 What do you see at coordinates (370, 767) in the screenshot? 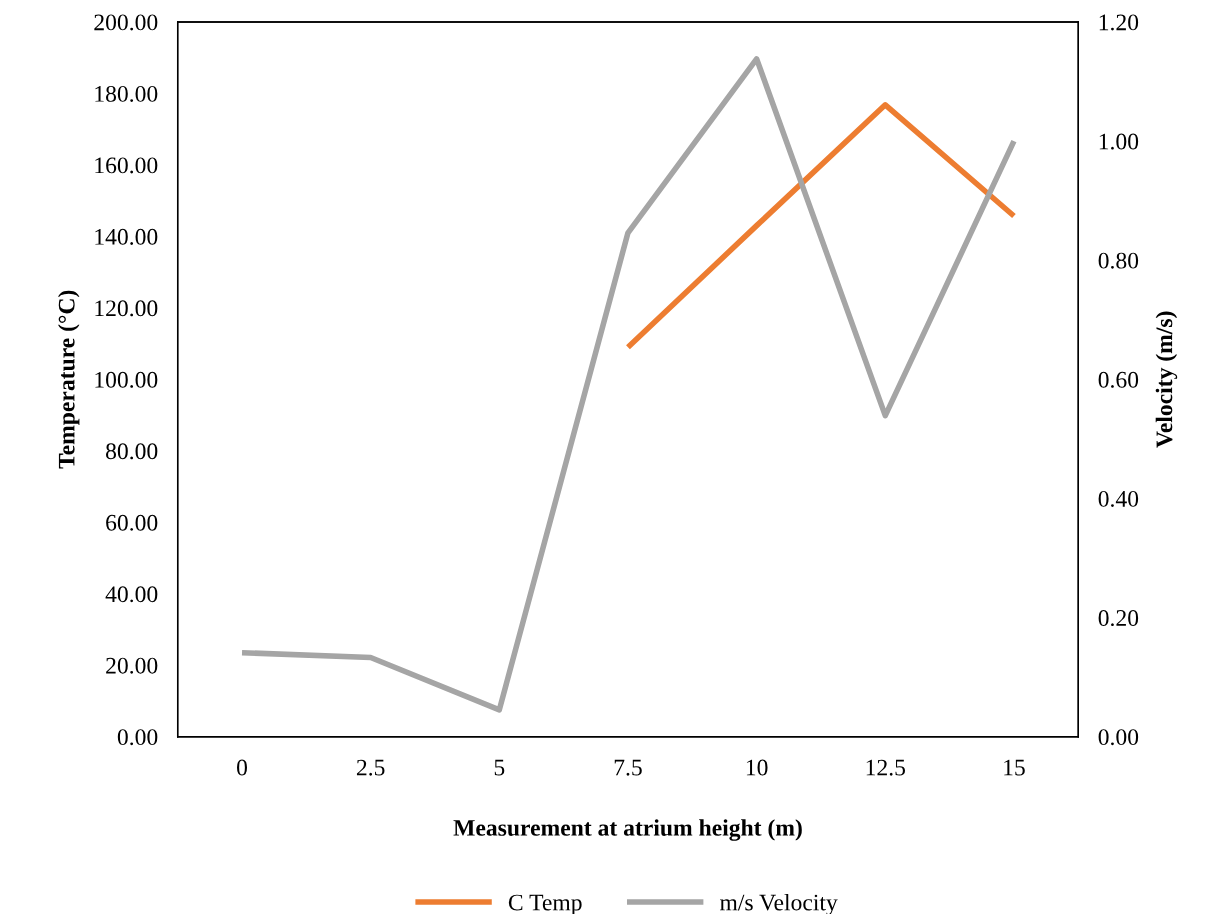
I see `x-tick-label: 2.5` at bounding box center [370, 767].